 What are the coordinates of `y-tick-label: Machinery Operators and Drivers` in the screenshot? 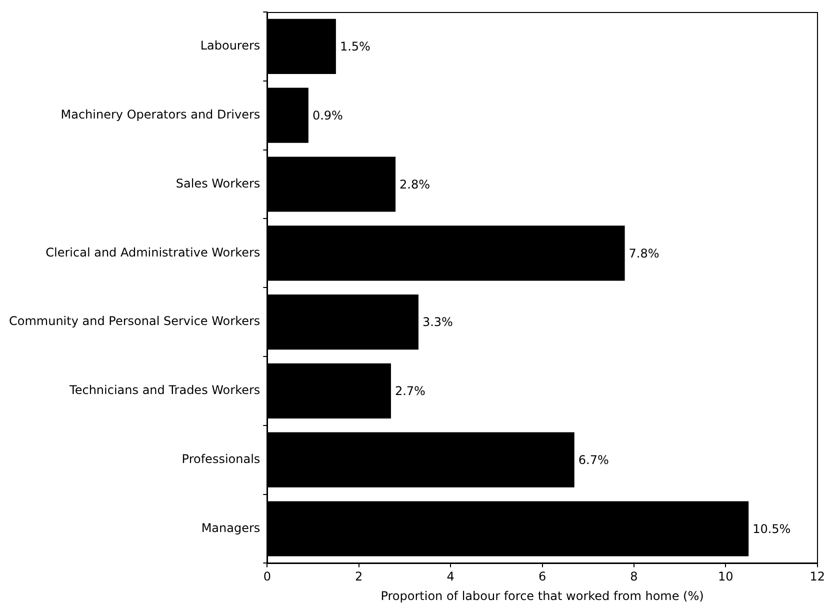 It's located at (160, 114).